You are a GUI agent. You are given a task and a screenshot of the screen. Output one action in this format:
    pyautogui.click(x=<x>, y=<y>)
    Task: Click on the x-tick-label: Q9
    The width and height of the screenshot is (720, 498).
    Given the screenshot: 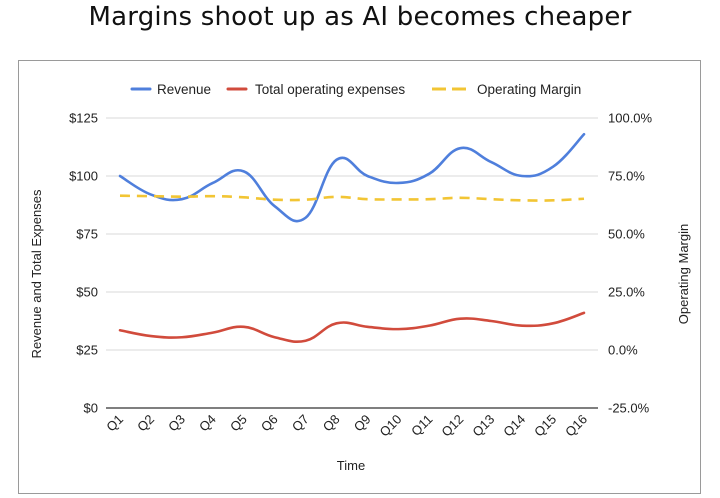 What is the action you would take?
    pyautogui.click(x=362, y=423)
    